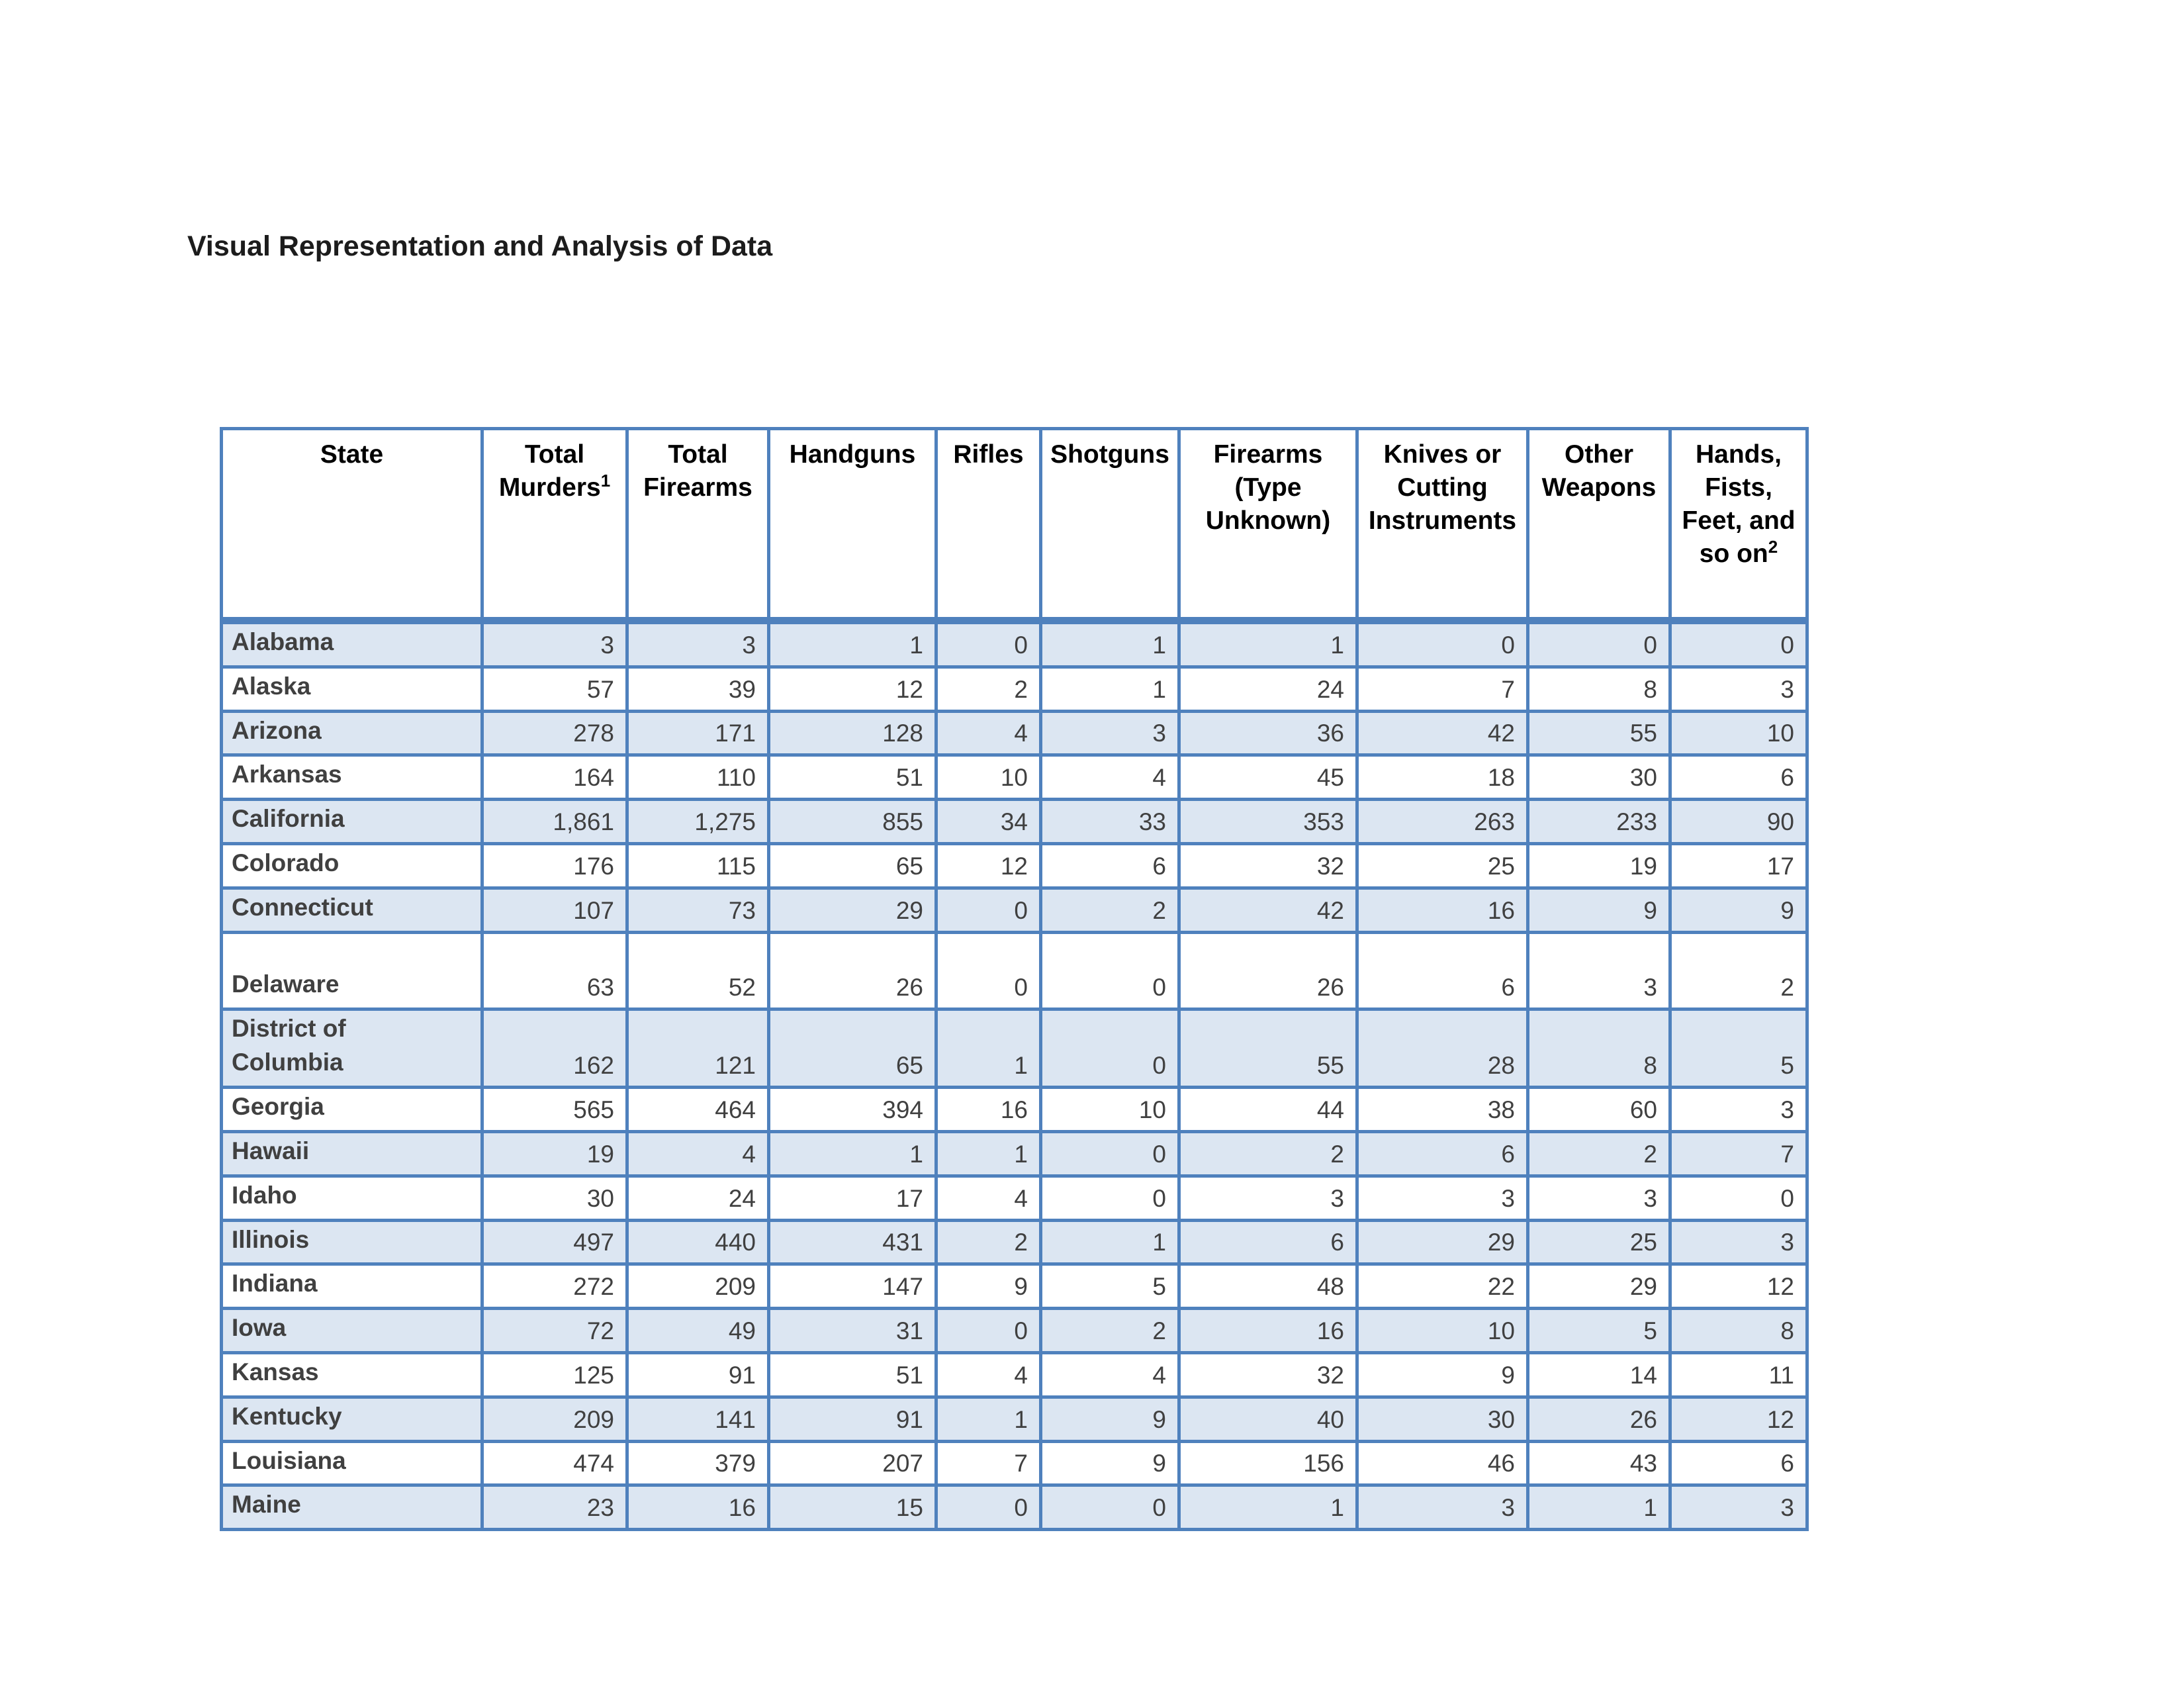 This screenshot has height=1688, width=2184. Describe the element at coordinates (697, 1419) in the screenshot. I see `value-cell: 141` at that location.